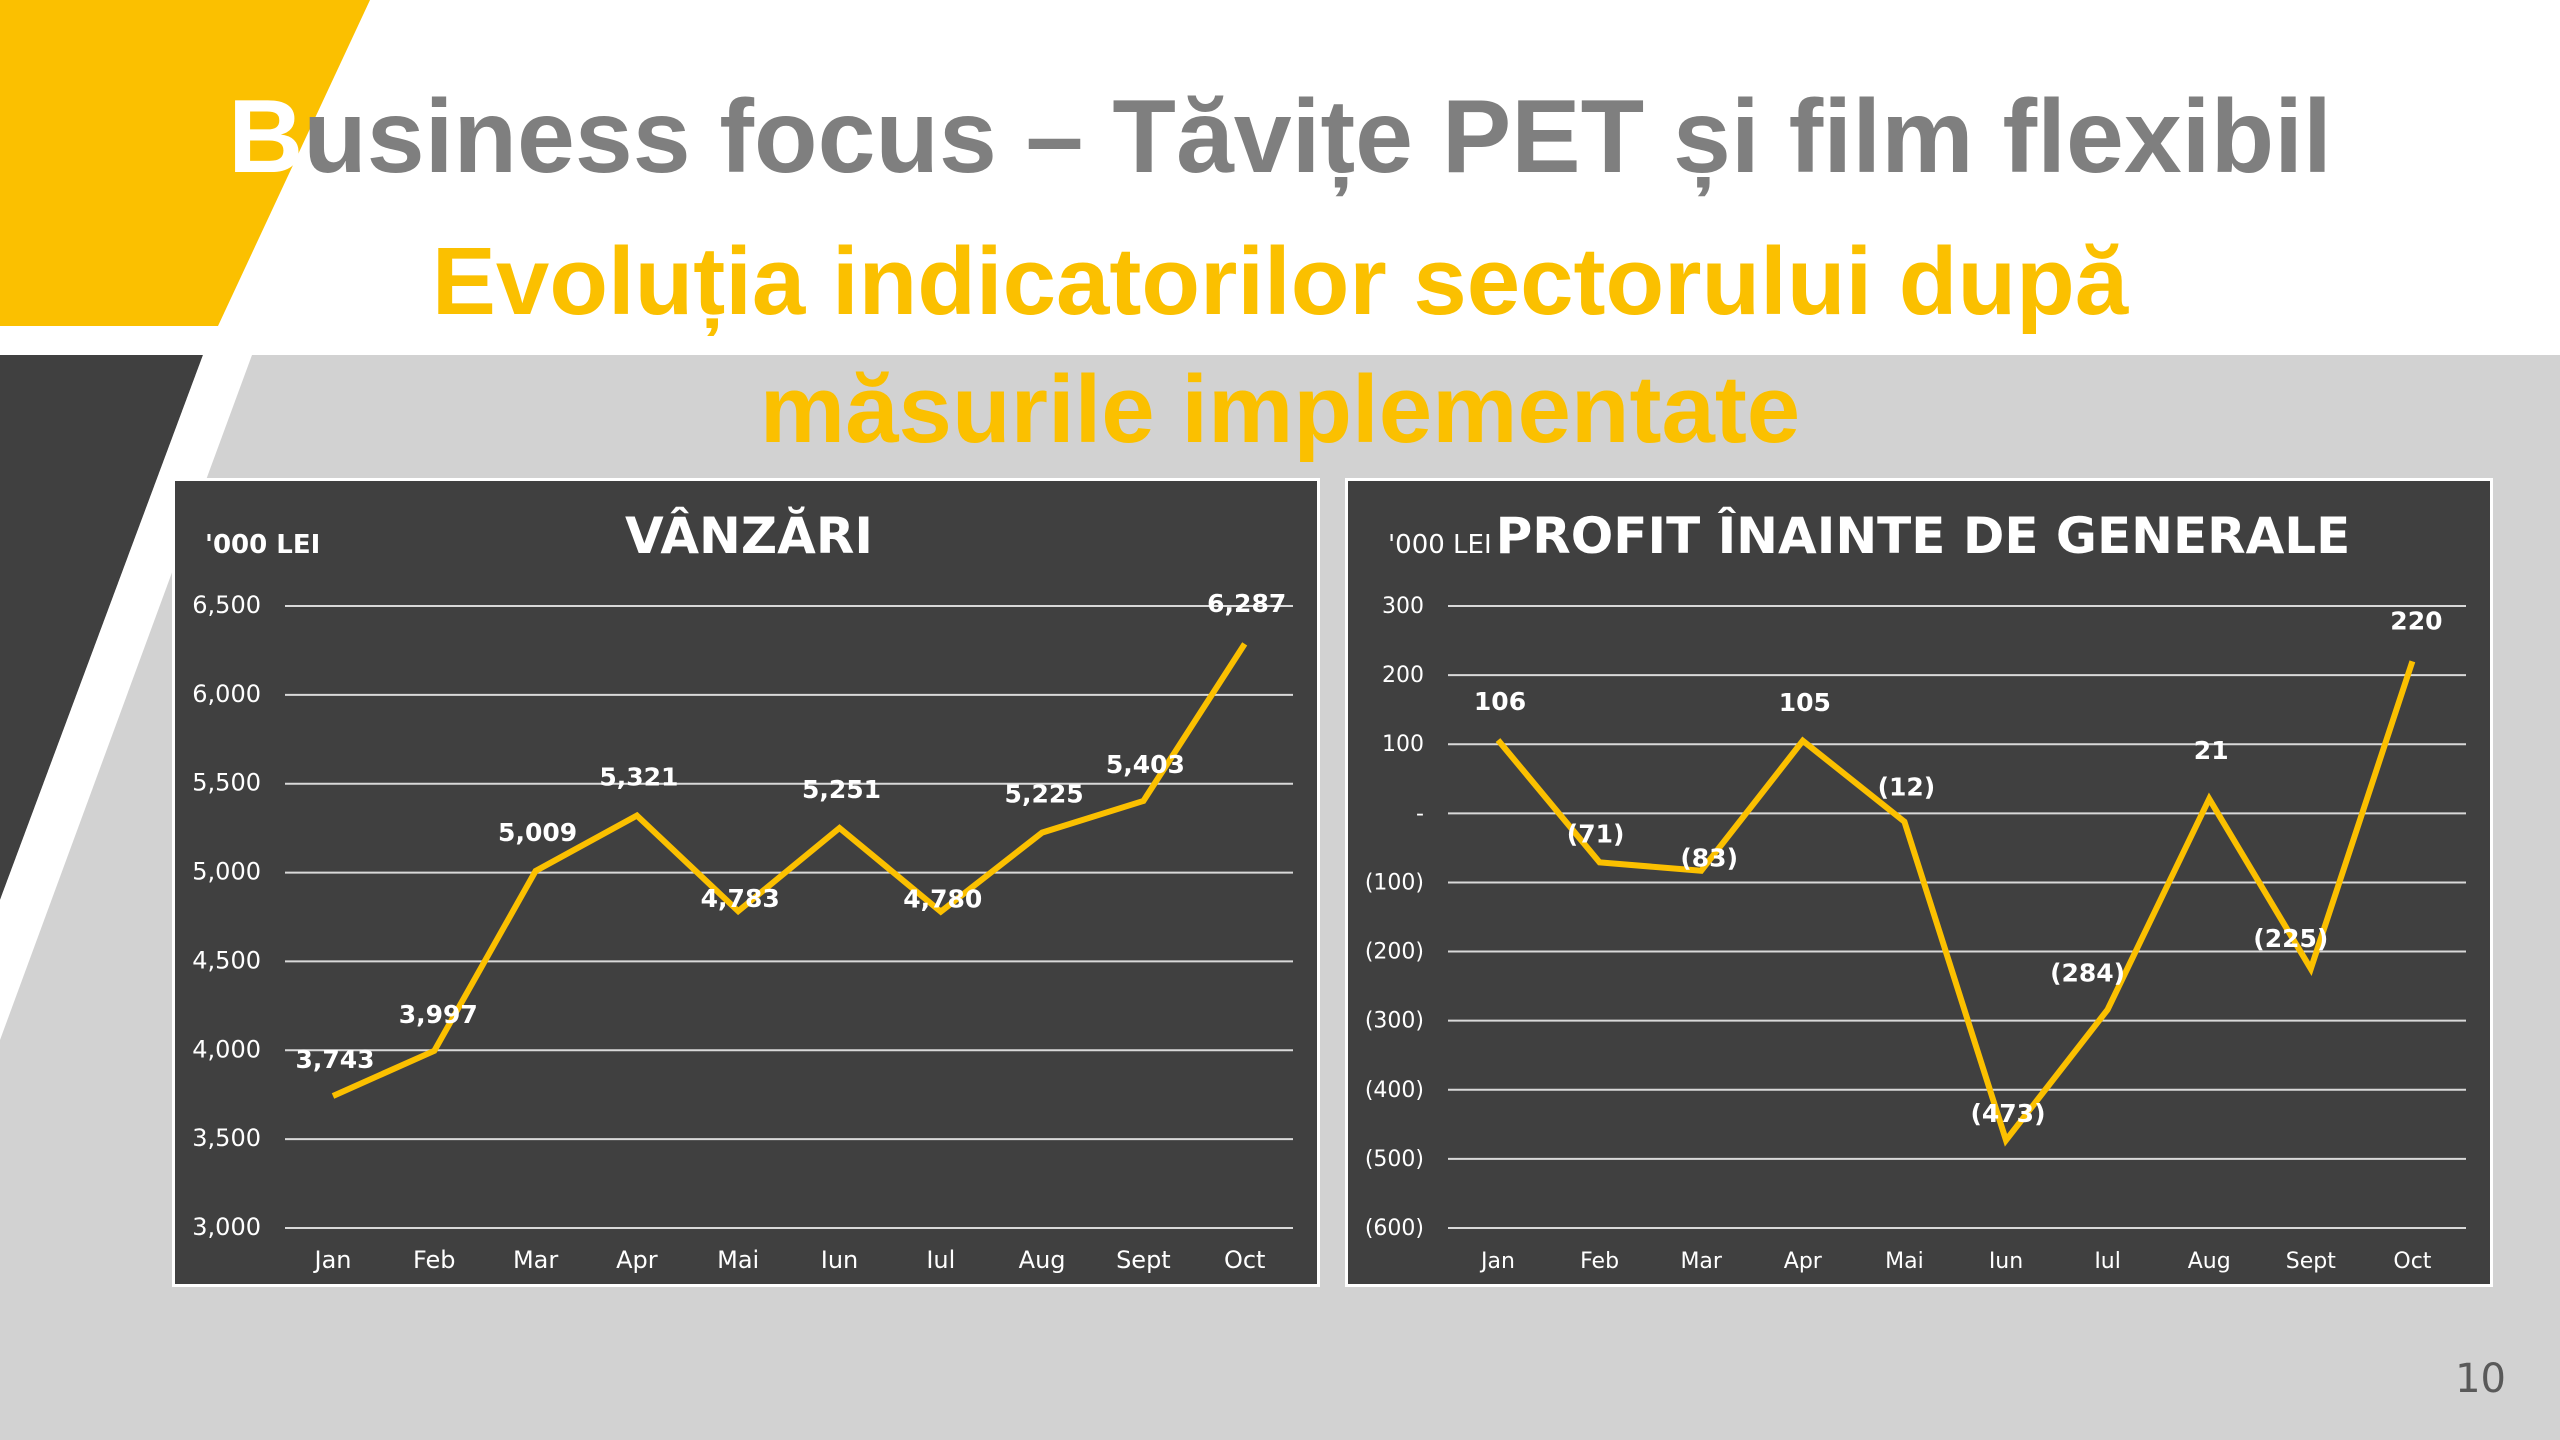  What do you see at coordinates (266, 137) in the screenshot?
I see `title-first-letter: B` at bounding box center [266, 137].